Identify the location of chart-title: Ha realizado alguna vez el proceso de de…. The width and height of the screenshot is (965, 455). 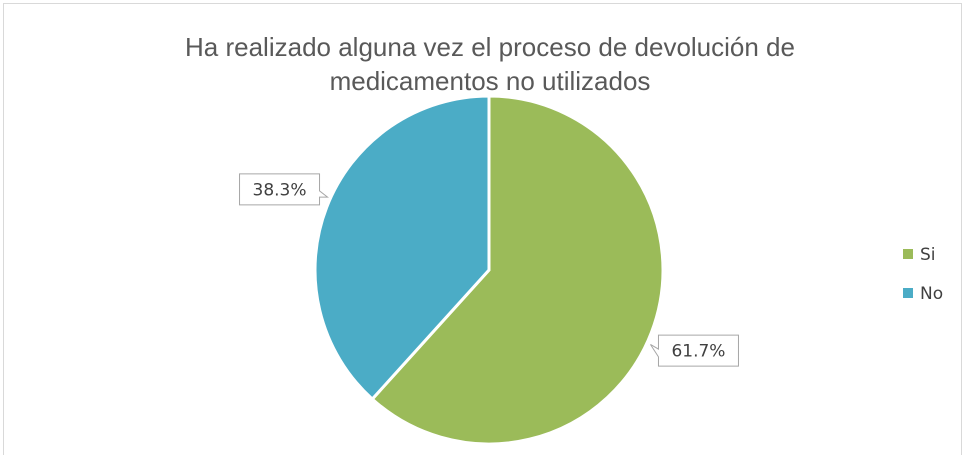
(490, 64).